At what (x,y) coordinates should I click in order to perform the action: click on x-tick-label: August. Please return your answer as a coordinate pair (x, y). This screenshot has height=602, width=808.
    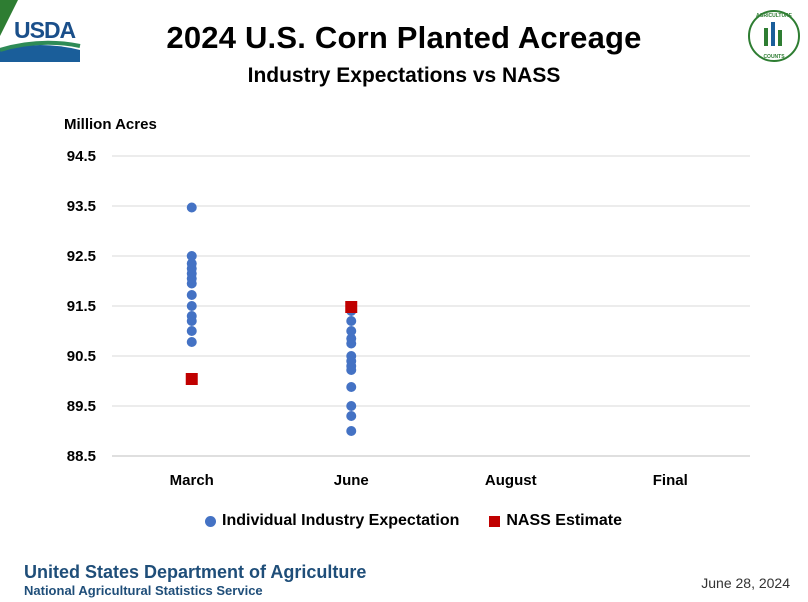
    Looking at the image, I should click on (511, 480).